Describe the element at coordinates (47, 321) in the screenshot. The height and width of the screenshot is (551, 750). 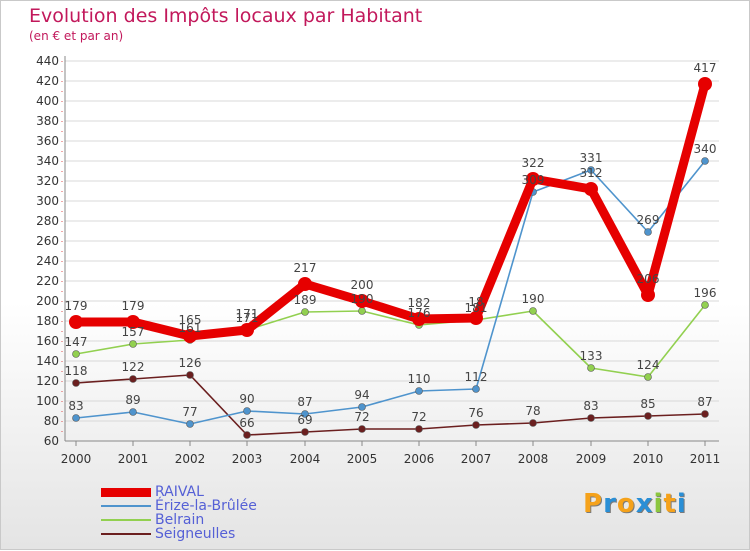
I see `y-tick-label: 180` at that location.